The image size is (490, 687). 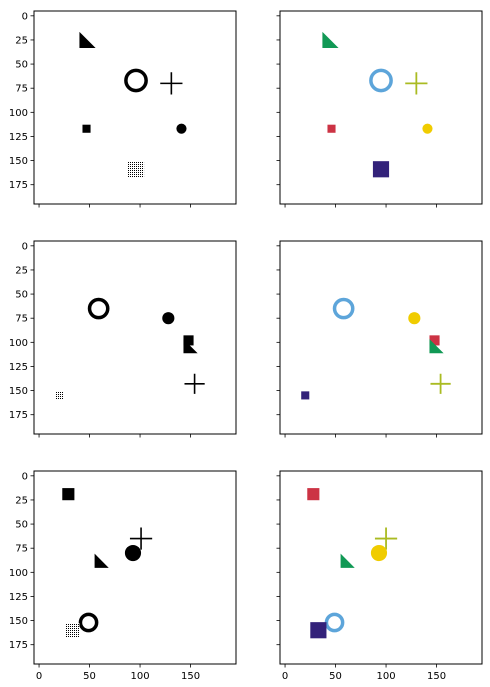 I want to click on panel-r0-c0: 0 25 50 75 100 125 150 175, so click(x=123, y=109).